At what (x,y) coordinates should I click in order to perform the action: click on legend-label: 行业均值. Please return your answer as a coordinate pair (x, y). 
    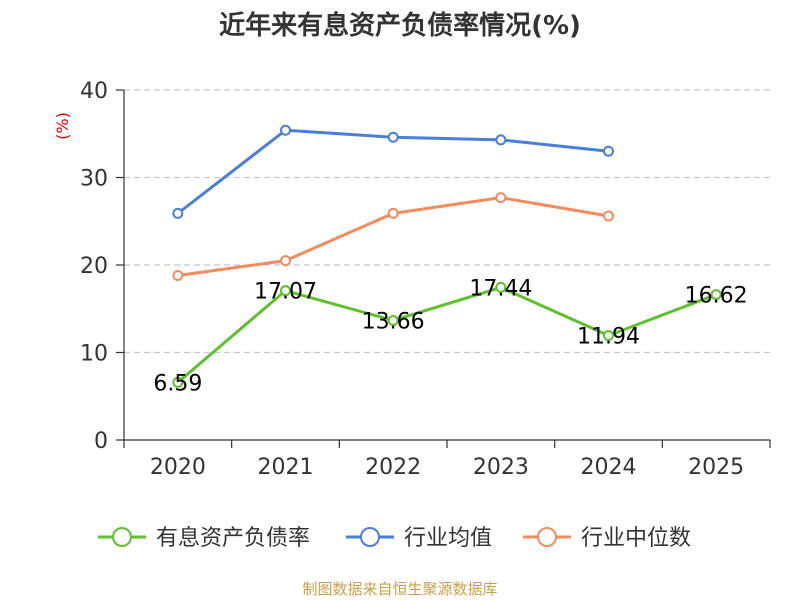
    Looking at the image, I should click on (448, 538).